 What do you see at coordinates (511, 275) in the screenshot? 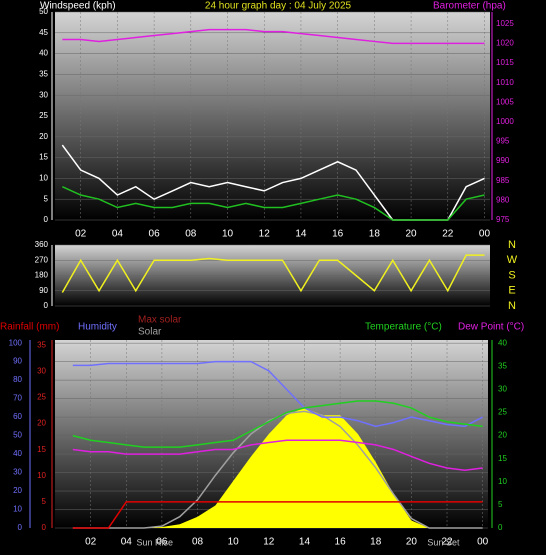
I see `compass-label: S` at bounding box center [511, 275].